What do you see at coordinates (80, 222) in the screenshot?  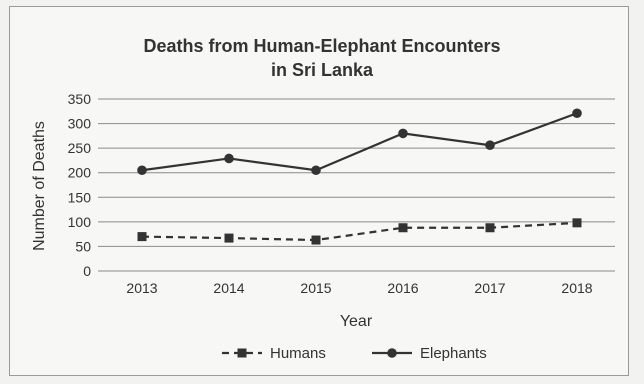 I see `y-tick-label: 100` at bounding box center [80, 222].